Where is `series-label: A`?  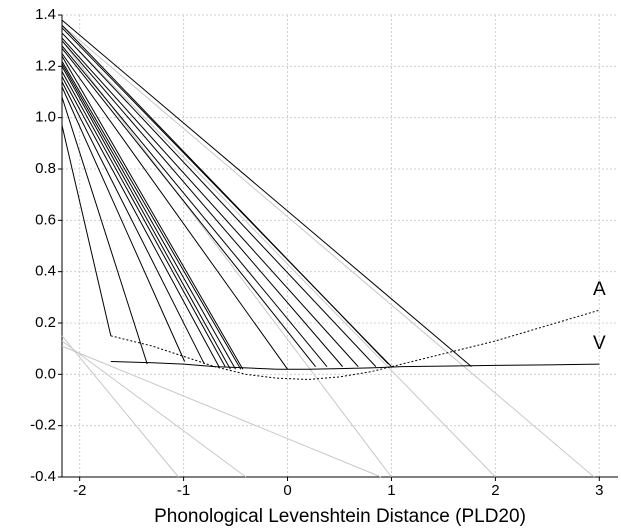
series-label: A is located at coordinates (599, 289).